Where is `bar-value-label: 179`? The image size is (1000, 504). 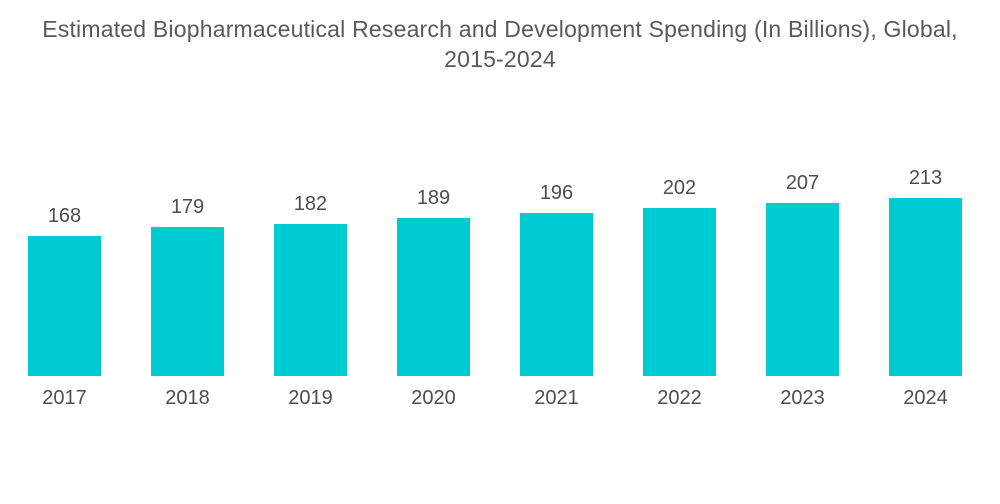 bar-value-label: 179 is located at coordinates (187, 206).